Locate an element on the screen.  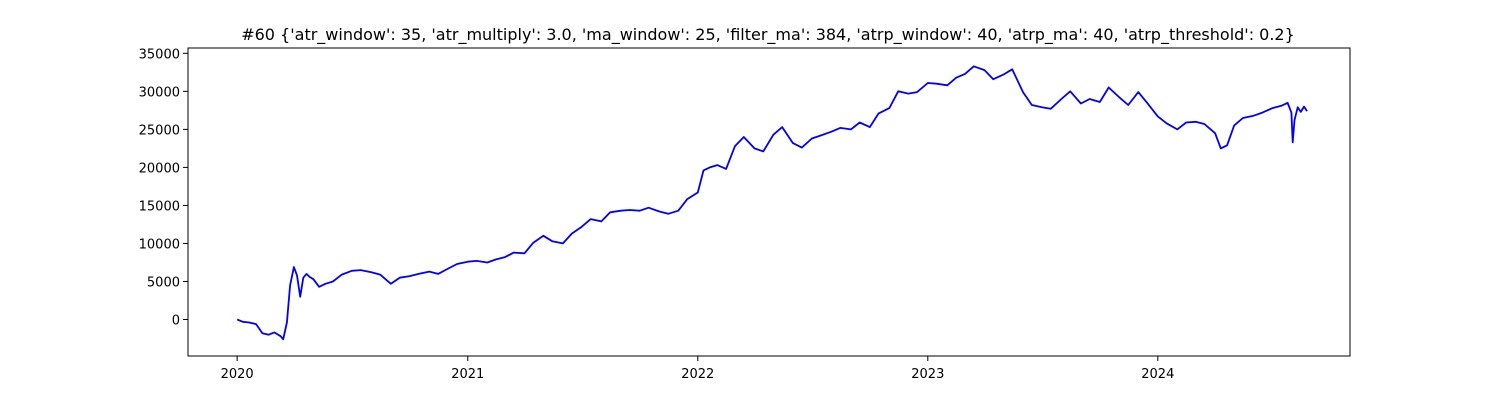
x-tick-label: 2023 is located at coordinates (927, 374).